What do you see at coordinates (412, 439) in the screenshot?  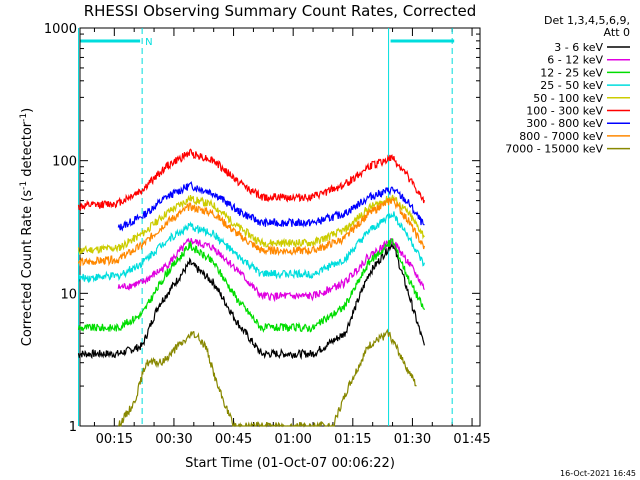 I see `x-tick-label: 01:30` at bounding box center [412, 439].